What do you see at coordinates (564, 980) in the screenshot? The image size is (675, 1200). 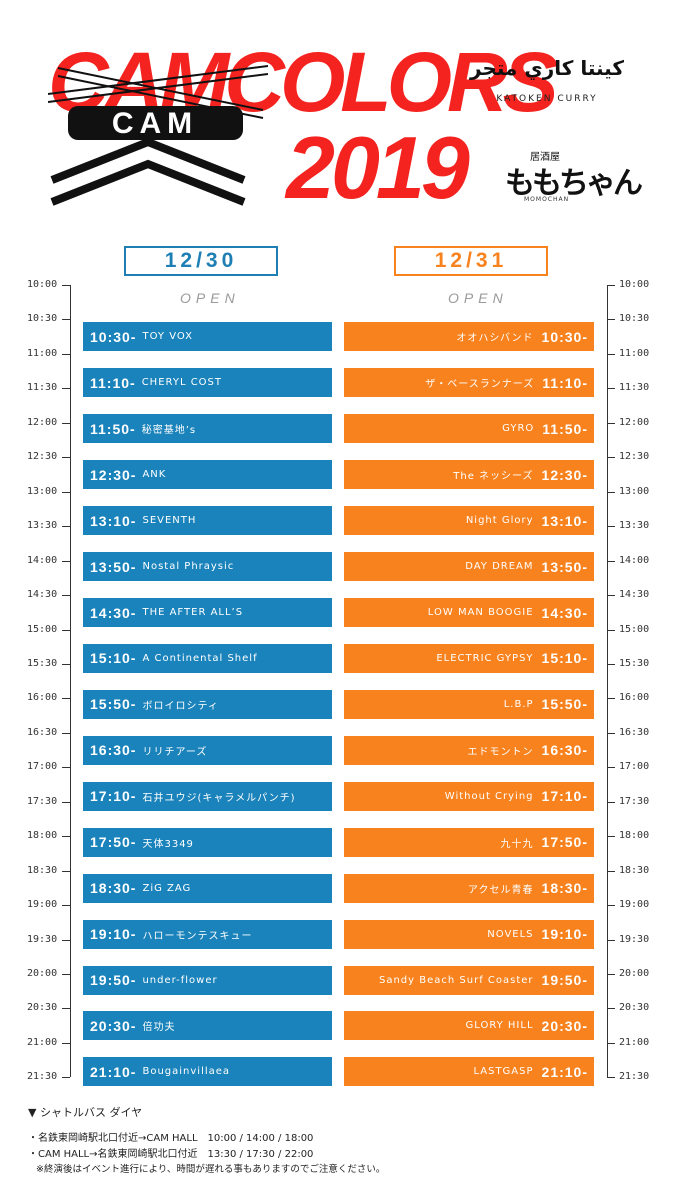 I see `slot-time: 19:50-` at bounding box center [564, 980].